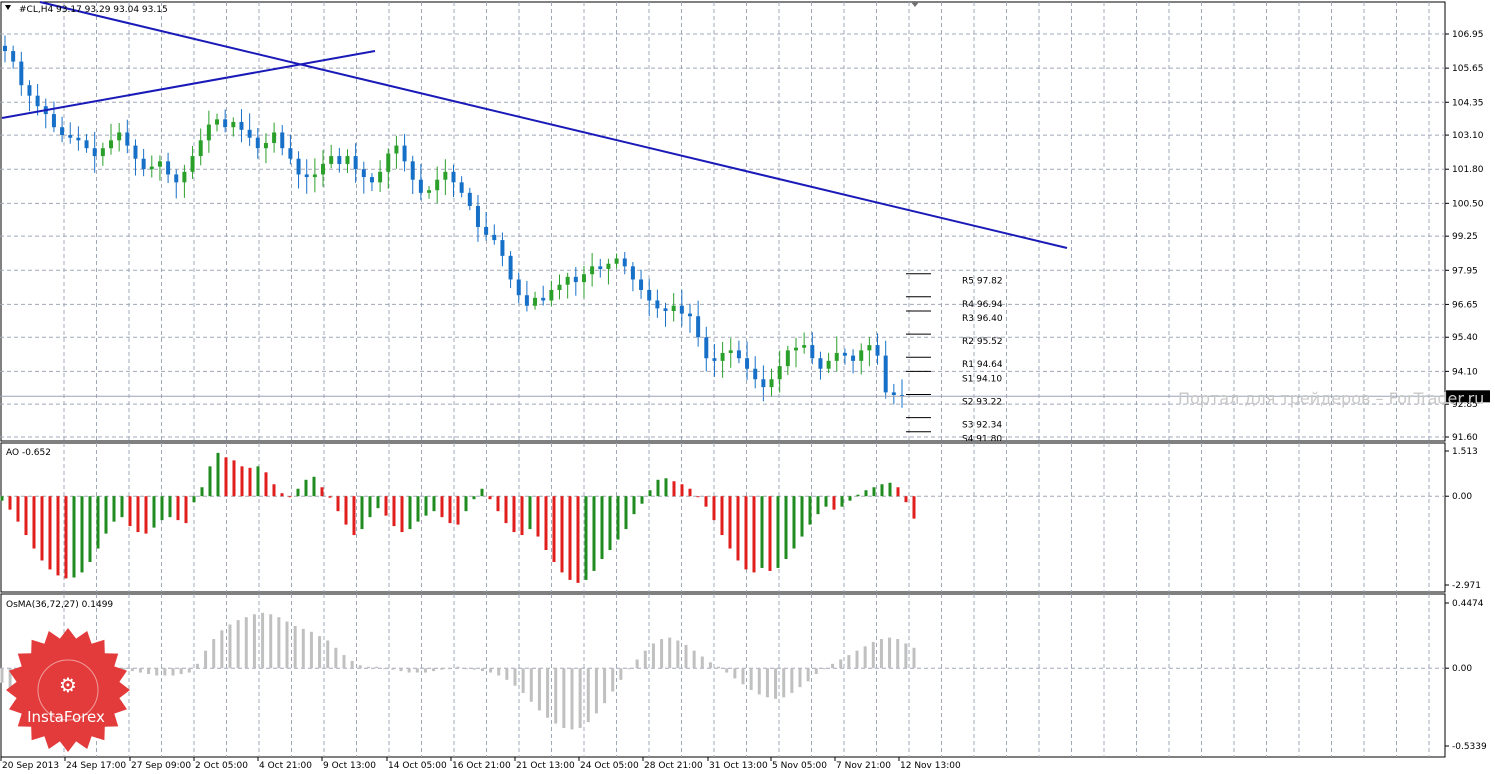 The image size is (1495, 774). Describe the element at coordinates (982, 342) in the screenshot. I see `pivot-label: R2 95.52` at that location.